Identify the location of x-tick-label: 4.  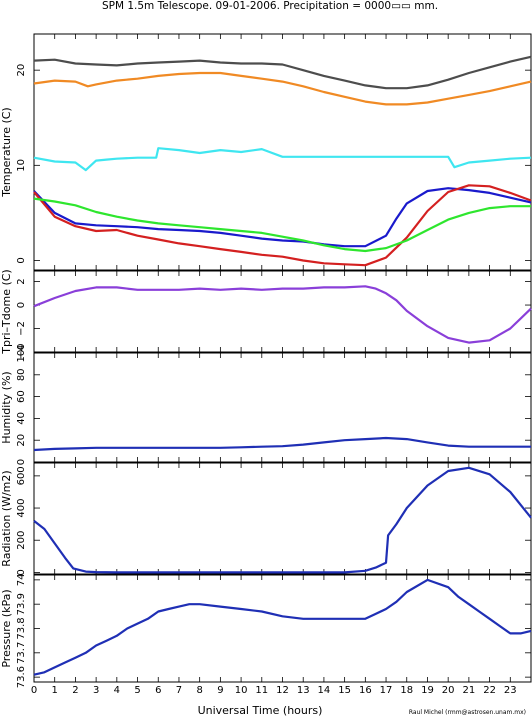
(117, 690).